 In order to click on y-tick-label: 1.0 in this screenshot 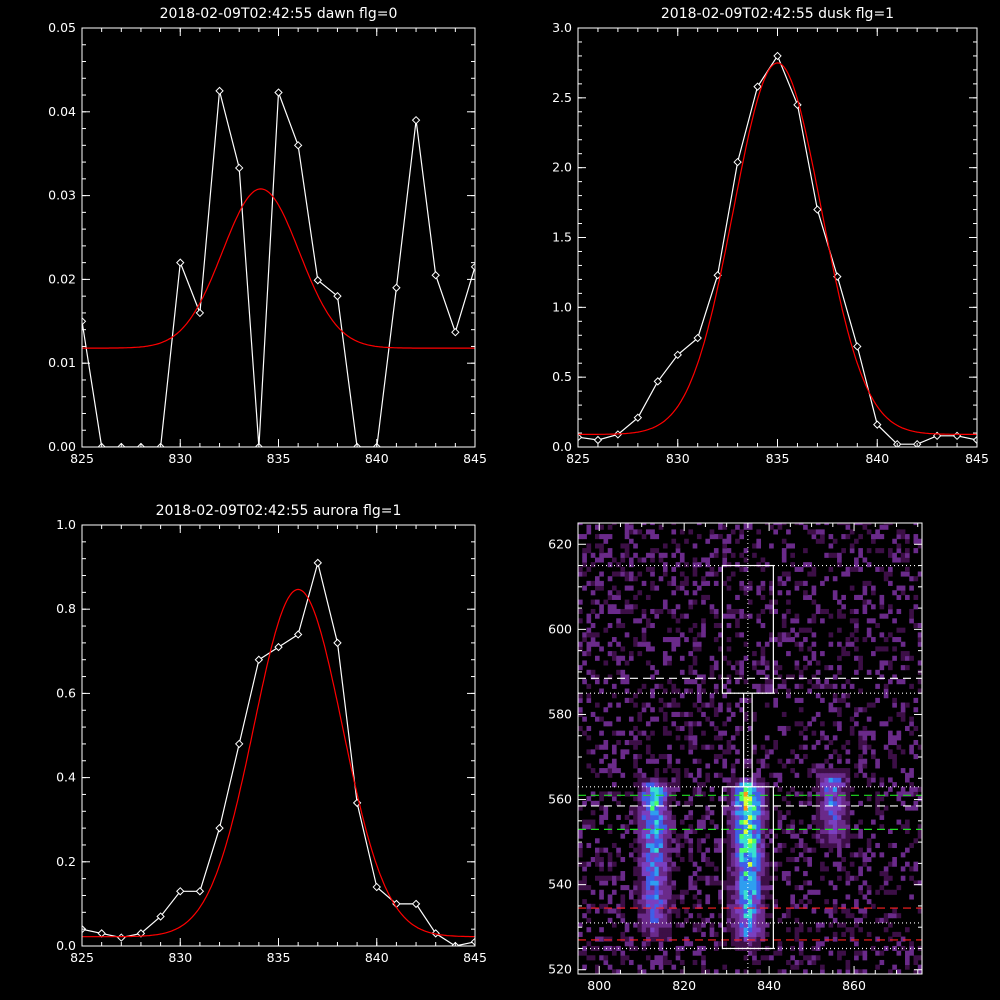, I will do `click(562, 306)`.